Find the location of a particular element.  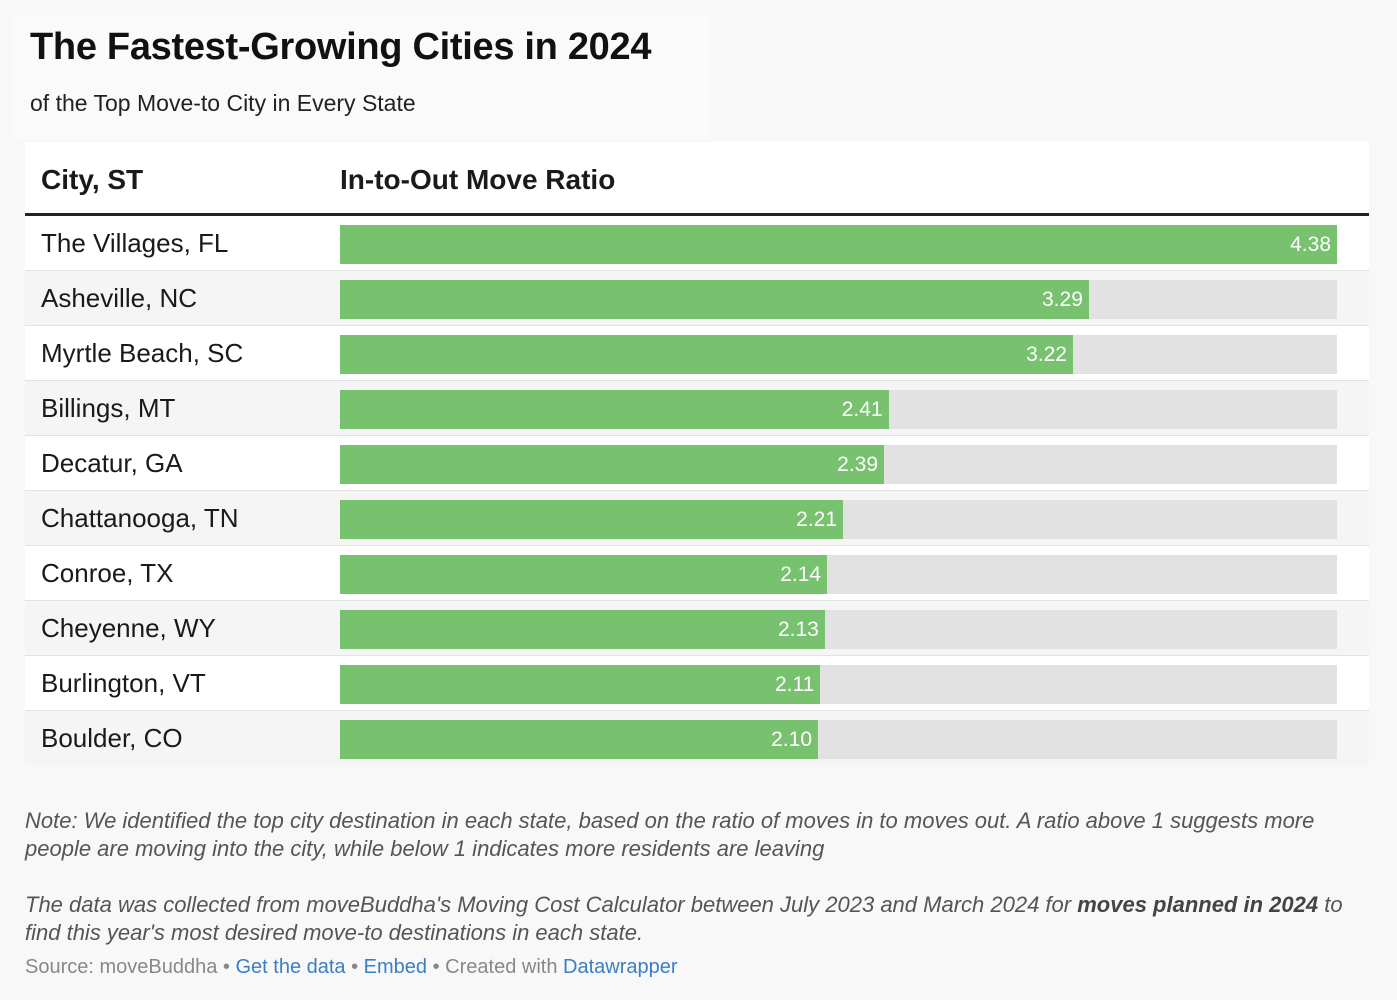

table-row: The Villages, FL 4.38 is located at coordinates (697, 243).